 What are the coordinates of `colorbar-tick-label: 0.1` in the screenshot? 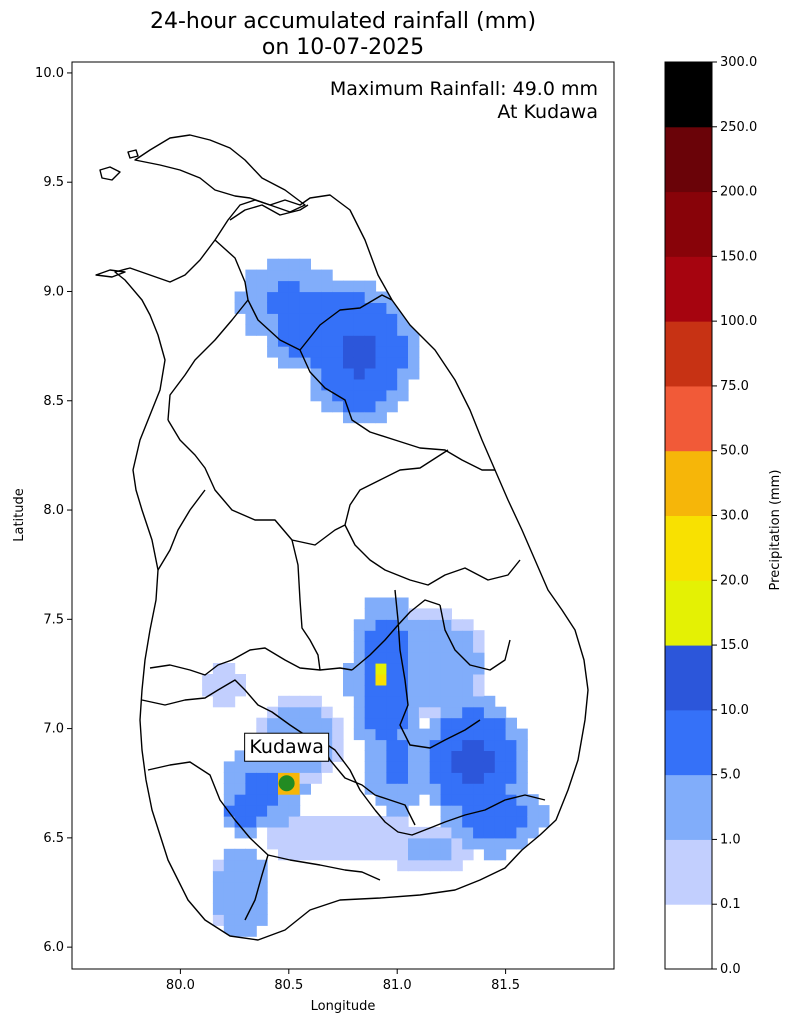 It's located at (730, 904).